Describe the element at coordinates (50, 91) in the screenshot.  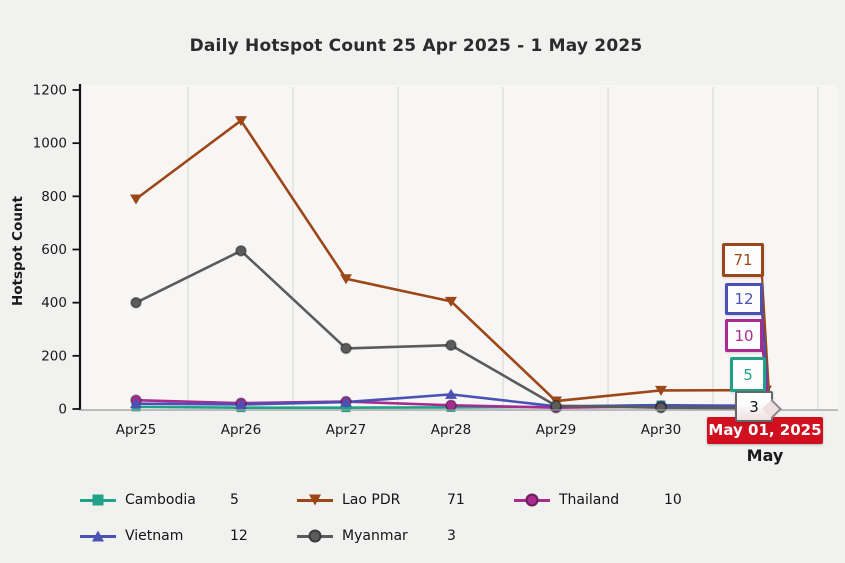
I see `svg-text: 1200` at that location.